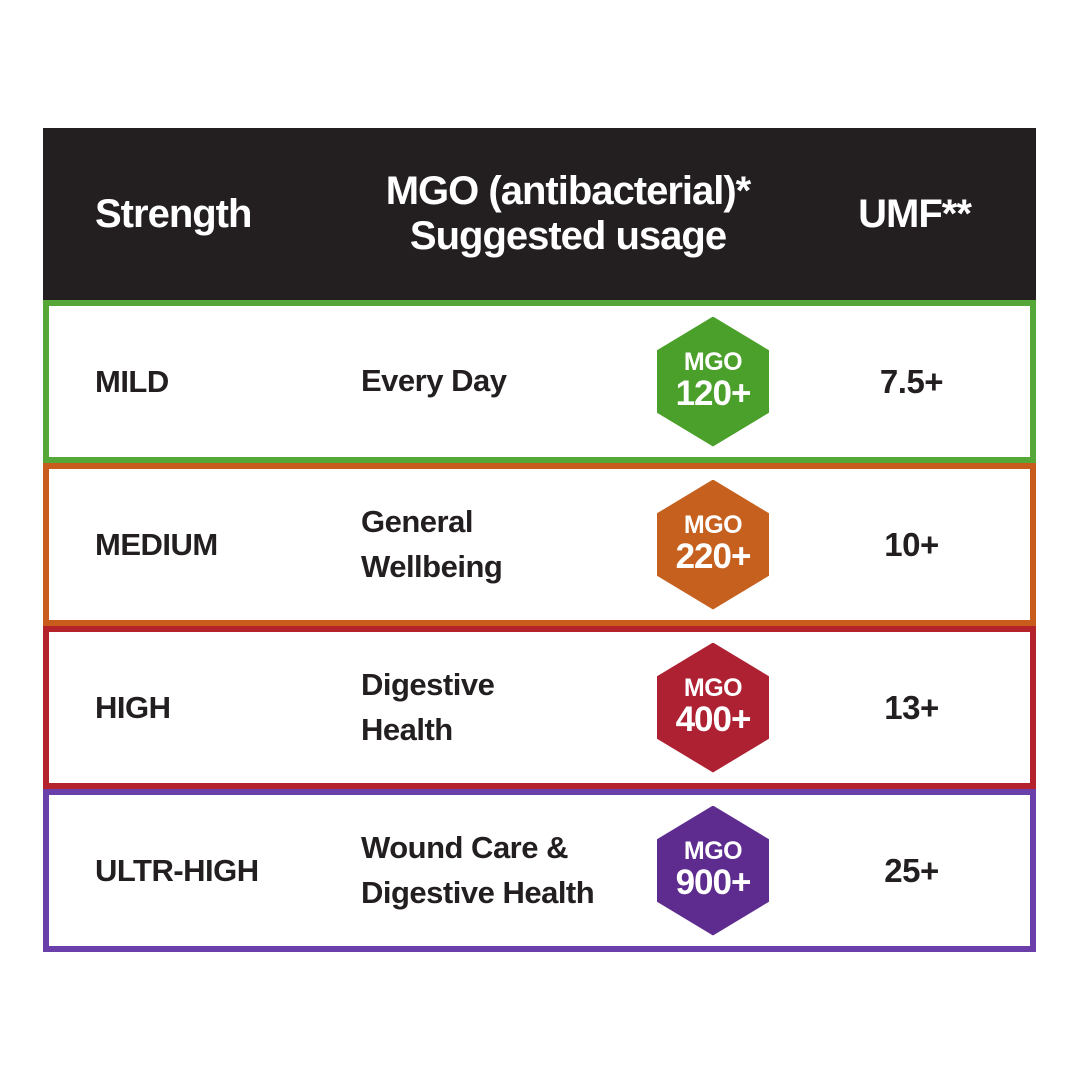 The height and width of the screenshot is (1080, 1080). I want to click on usage-text: General Wellbeing, so click(488, 544).